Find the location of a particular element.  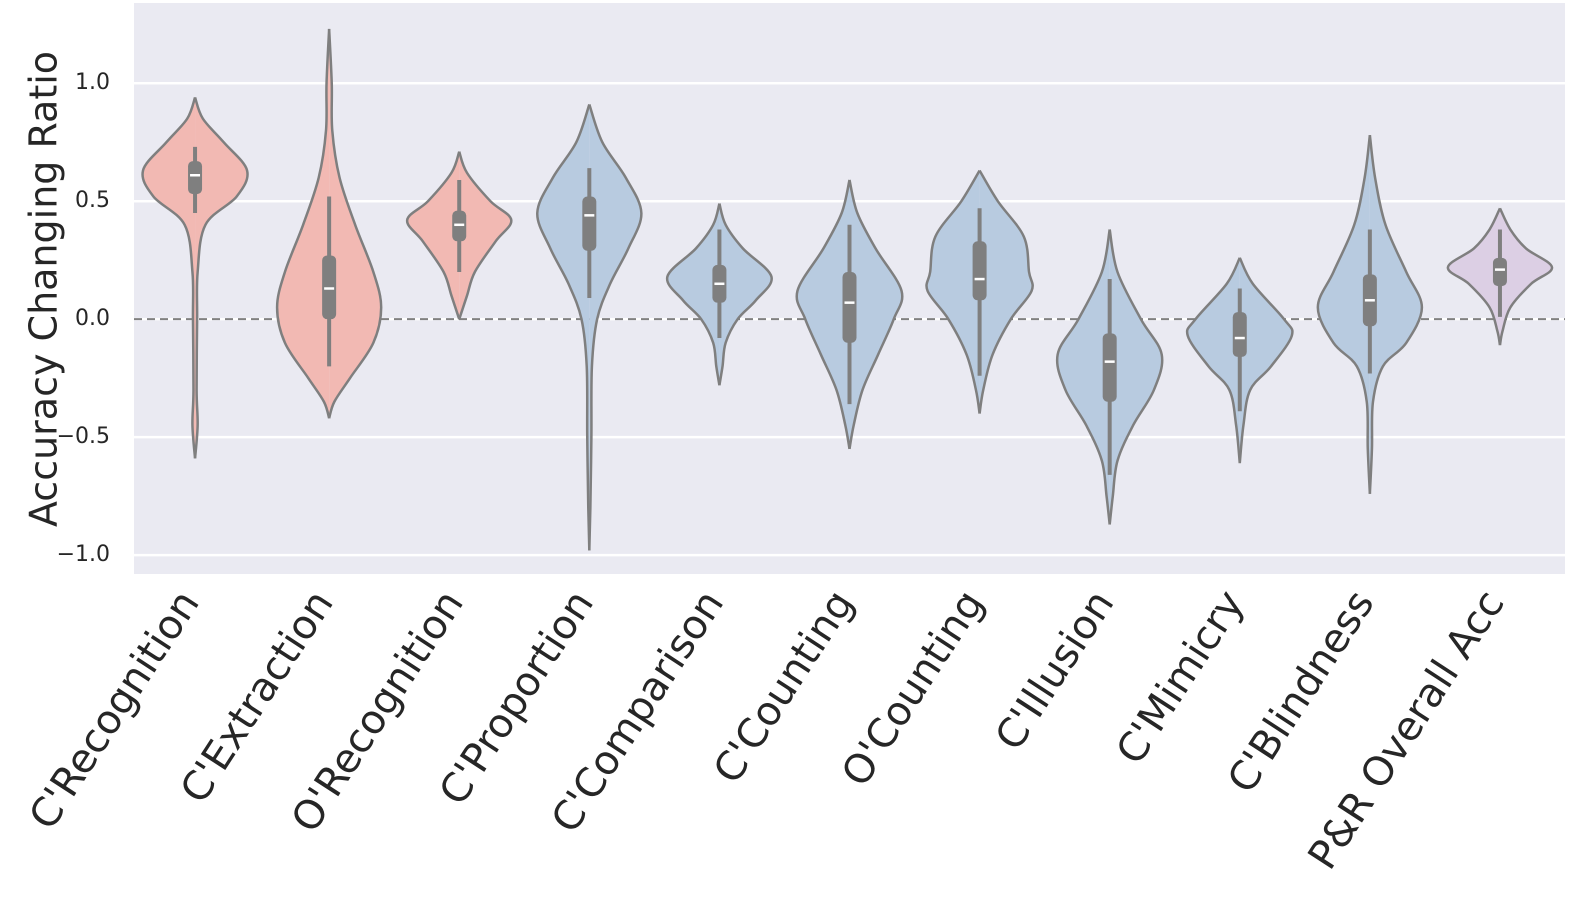

x-tick-label: C'Recognition is located at coordinates (115, 709).